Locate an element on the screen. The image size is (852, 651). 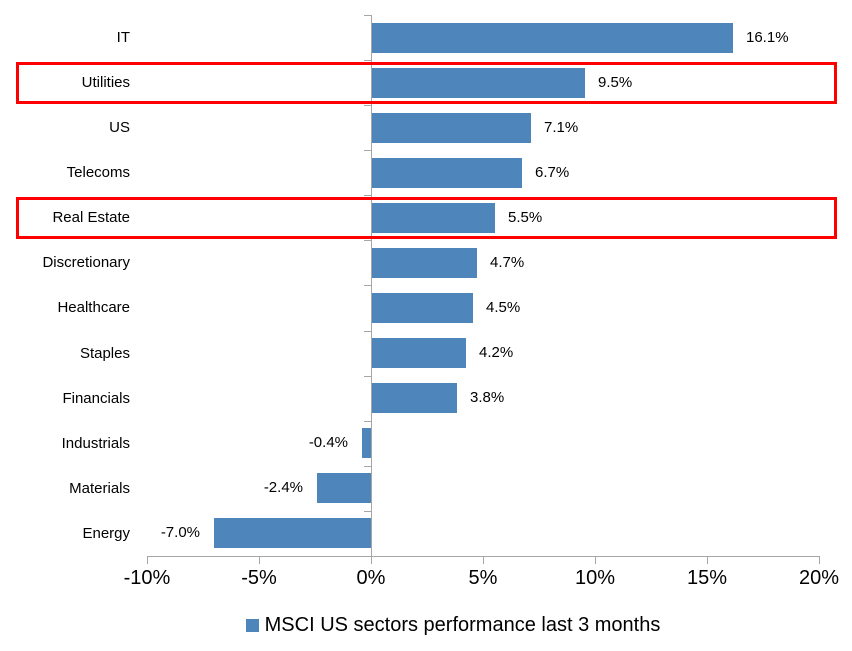
value-label: 9.5% is located at coordinates (615, 82).